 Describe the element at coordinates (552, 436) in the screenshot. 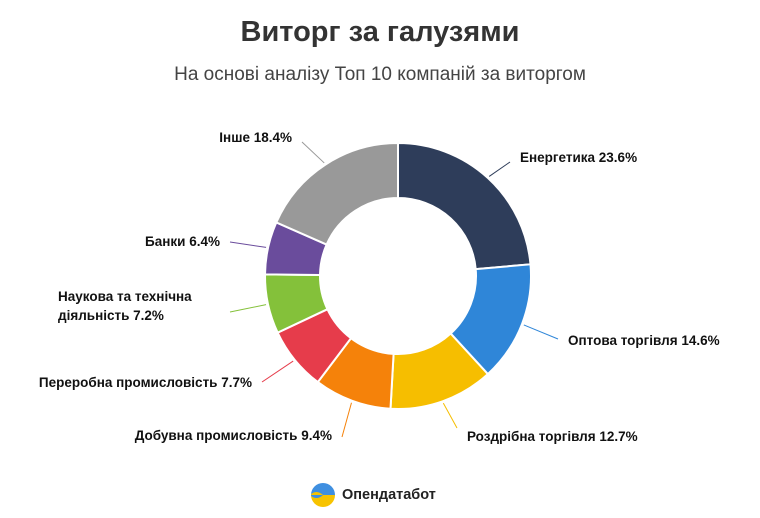

I see `slice-label-3: Роздрібна торгівля 12.7%` at that location.